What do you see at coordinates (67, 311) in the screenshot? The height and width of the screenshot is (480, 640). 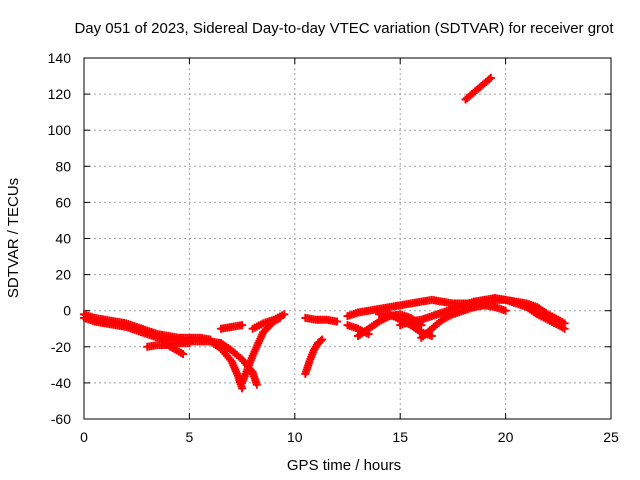 I see `y-tick-label: 0` at bounding box center [67, 311].